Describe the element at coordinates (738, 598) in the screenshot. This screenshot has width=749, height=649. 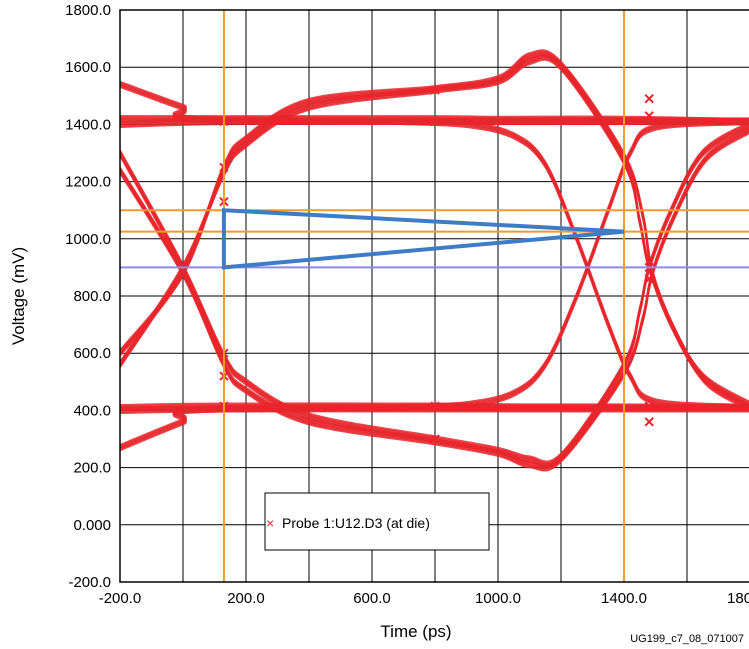
I see `x-tick-label: 1800.0` at that location.